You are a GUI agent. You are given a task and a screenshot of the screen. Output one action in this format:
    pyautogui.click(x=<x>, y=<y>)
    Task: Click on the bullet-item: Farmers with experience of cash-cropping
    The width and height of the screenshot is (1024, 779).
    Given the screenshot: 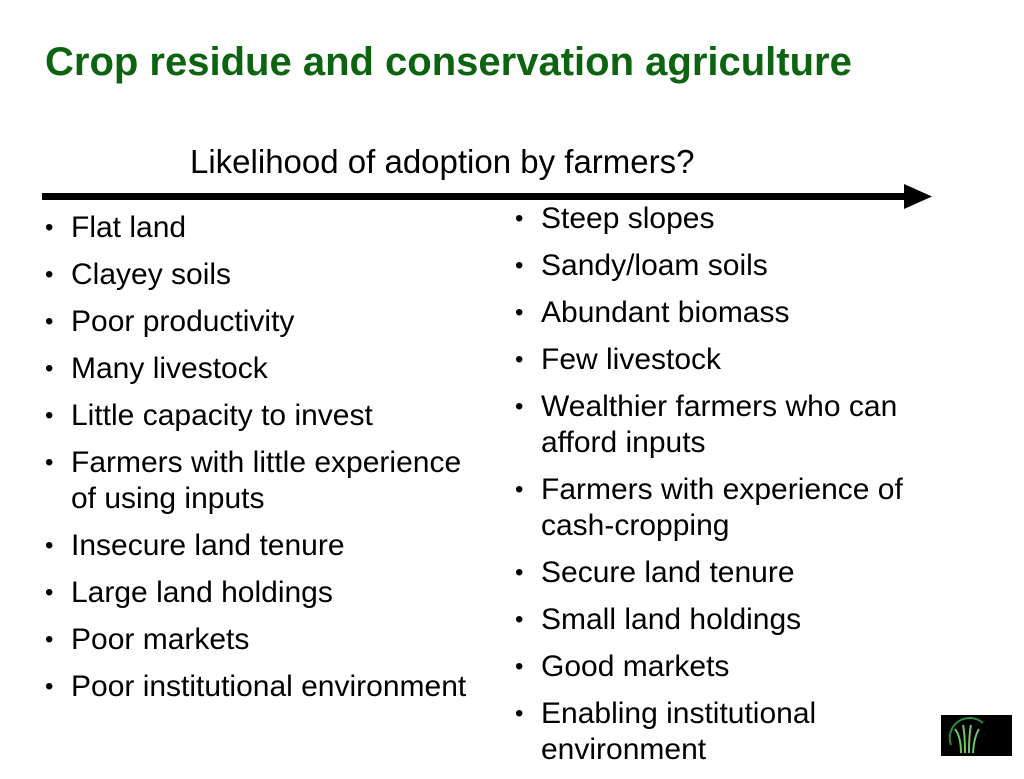 What is the action you would take?
    pyautogui.click(x=745, y=508)
    